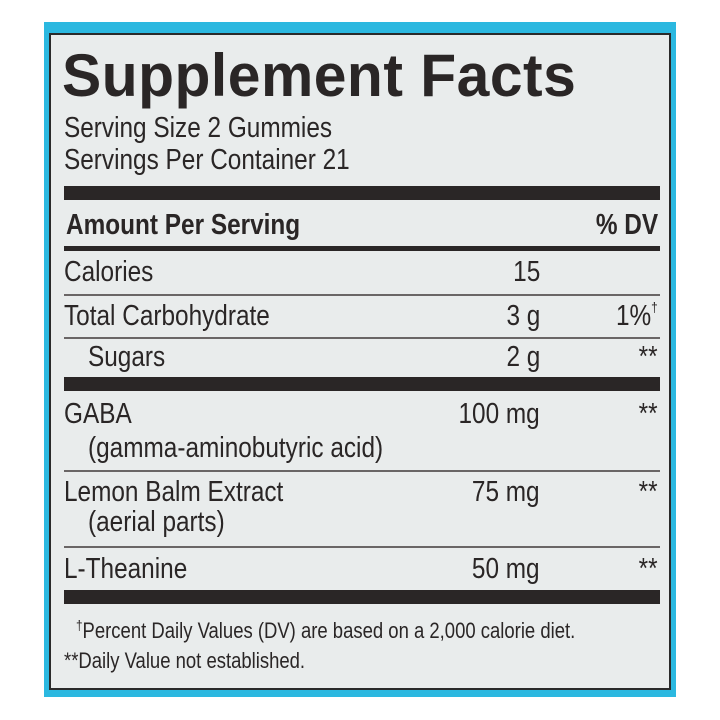 The height and width of the screenshot is (720, 720). Describe the element at coordinates (506, 492) in the screenshot. I see `row-amount-lemon-balm: 75 mg` at that location.